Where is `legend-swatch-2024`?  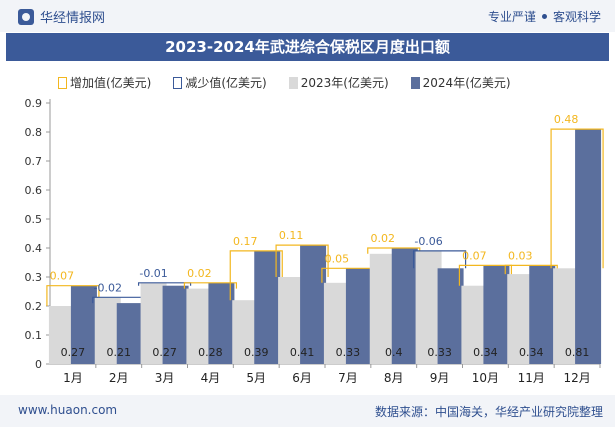
legend-swatch-2024 is located at coordinates (415, 82).